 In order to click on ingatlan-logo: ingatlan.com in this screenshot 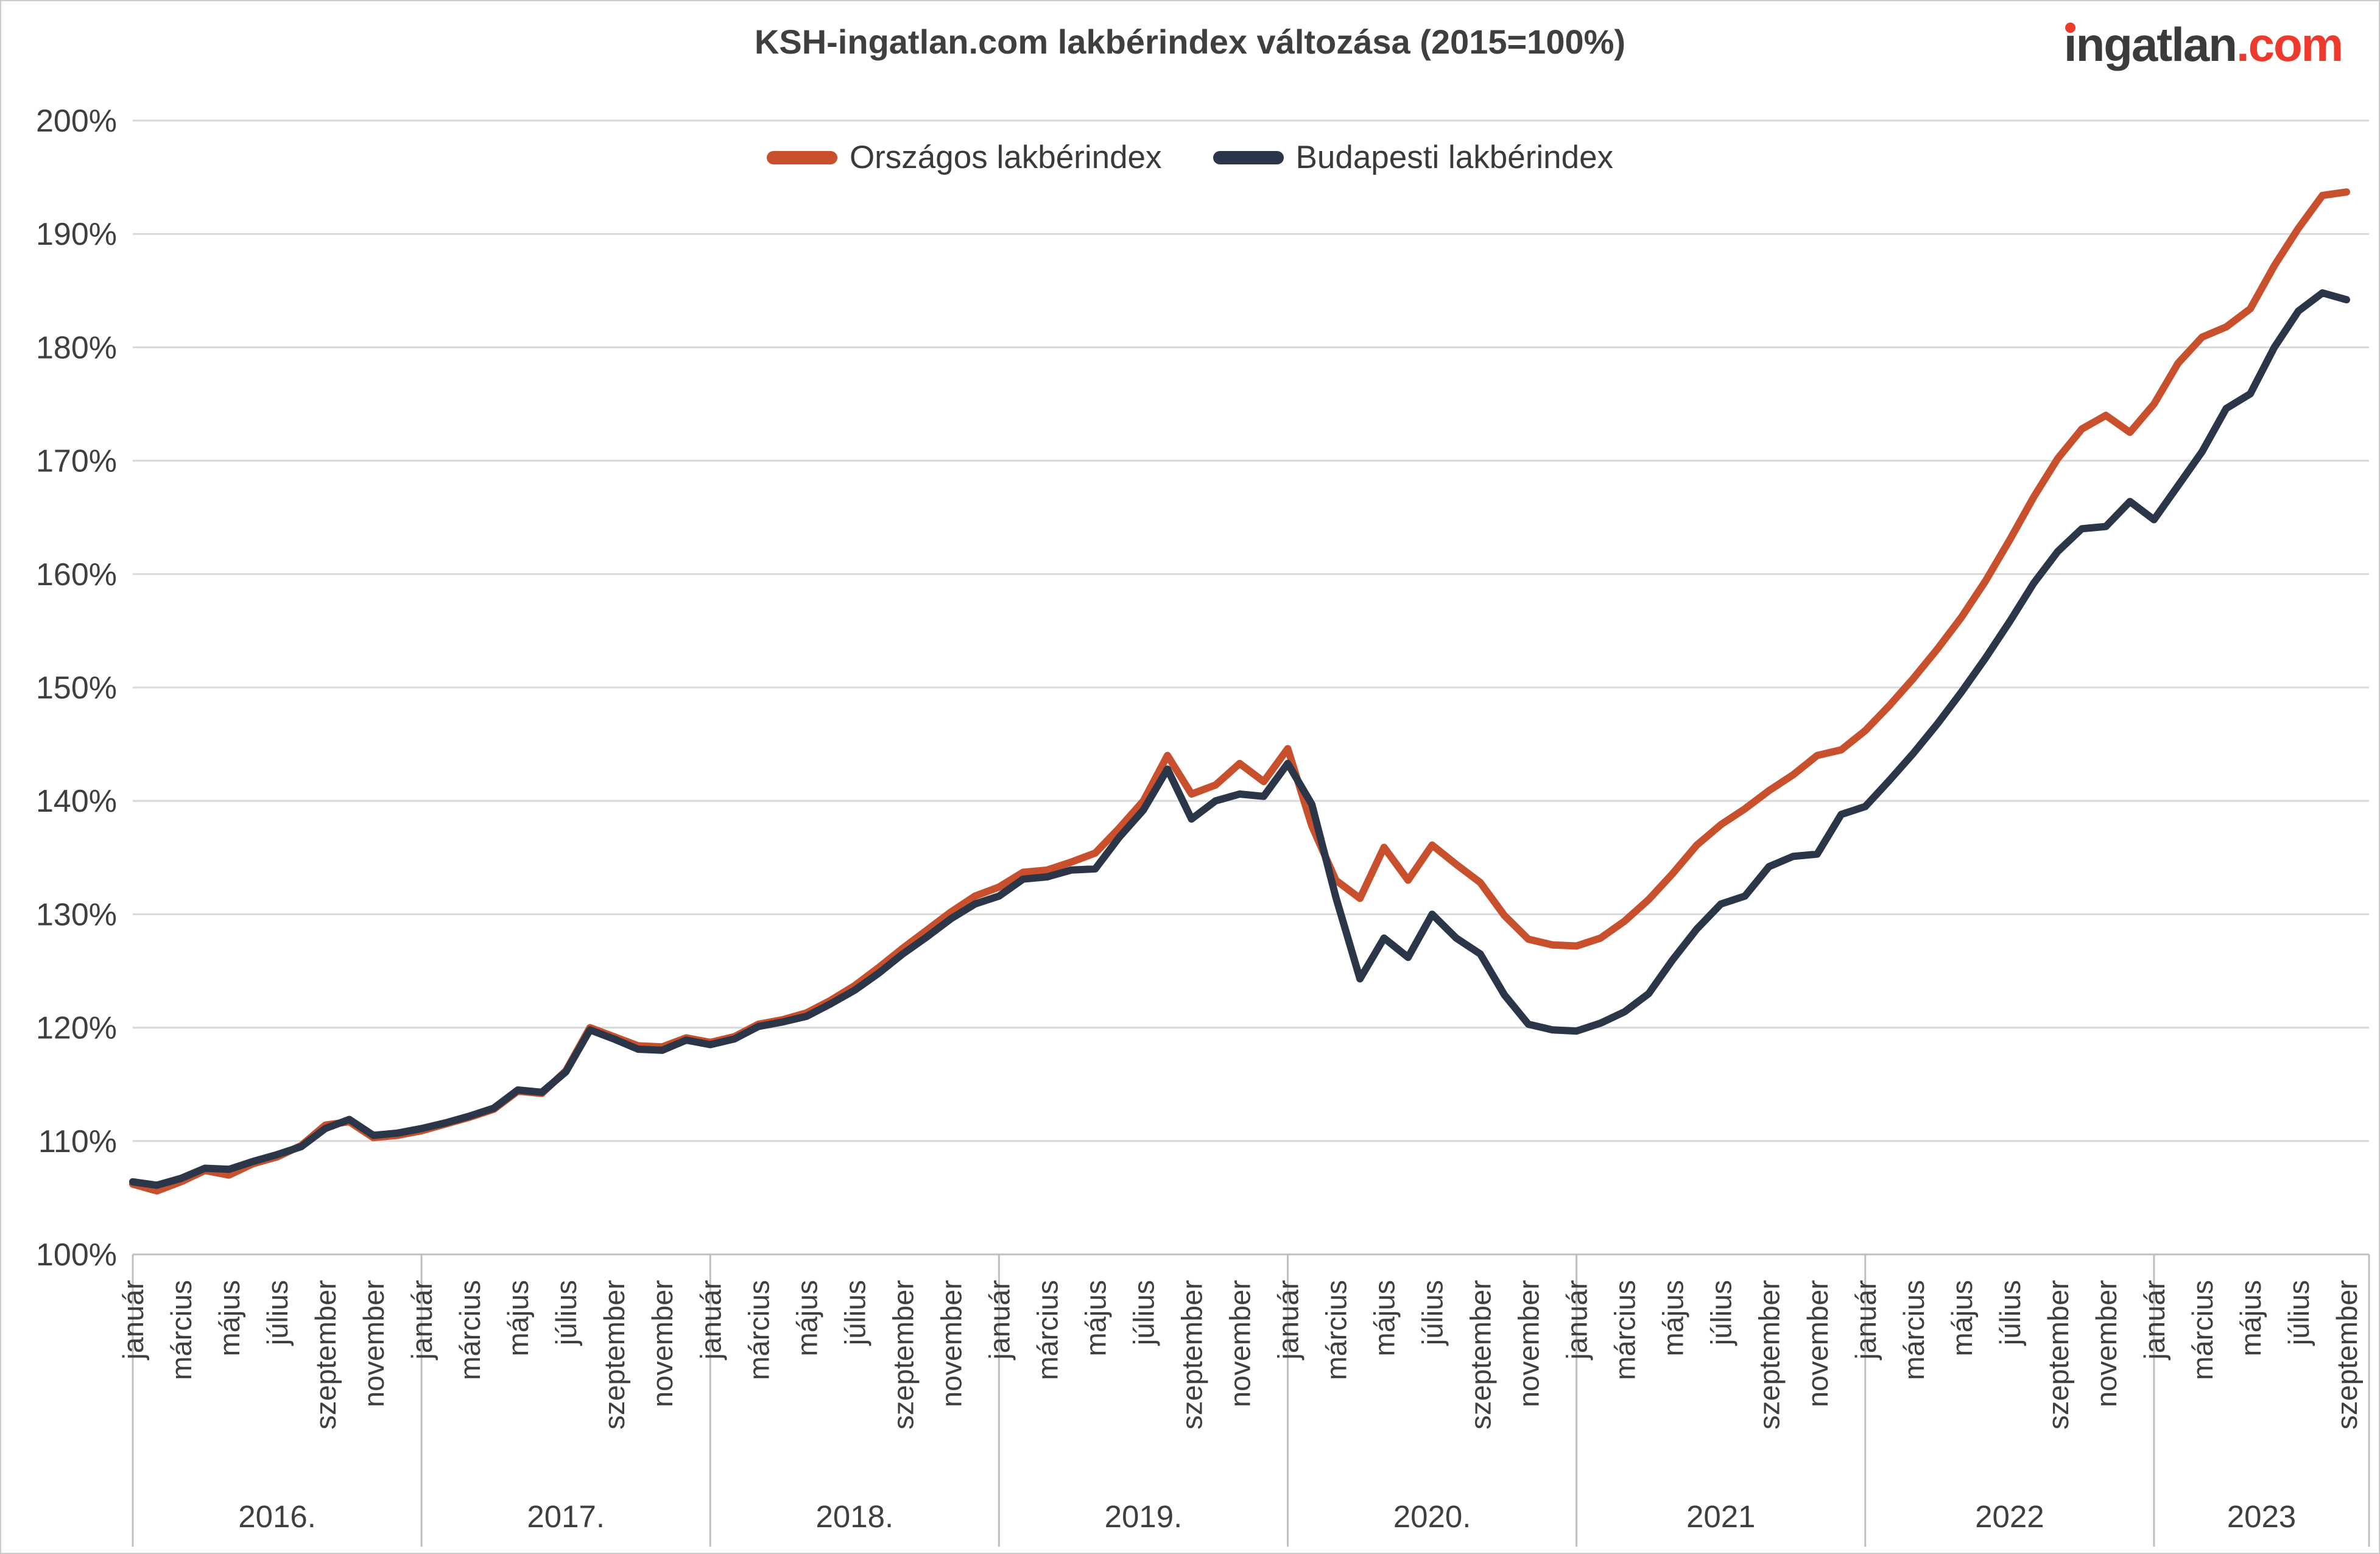, I will do `click(2203, 44)`.